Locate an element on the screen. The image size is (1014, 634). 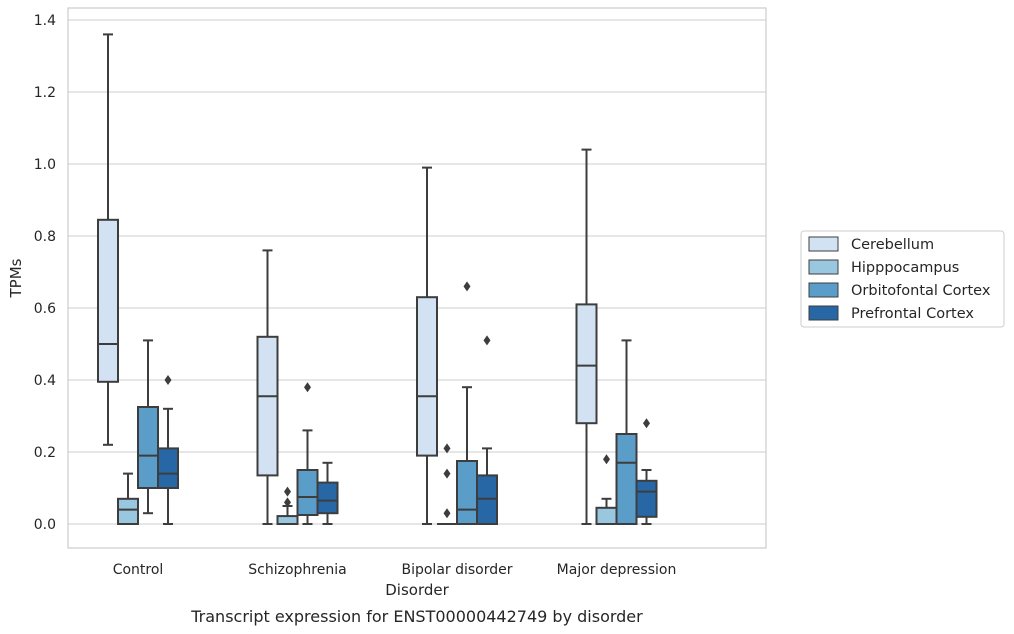
x-tick-label: Schizophrenia is located at coordinates (297, 570).